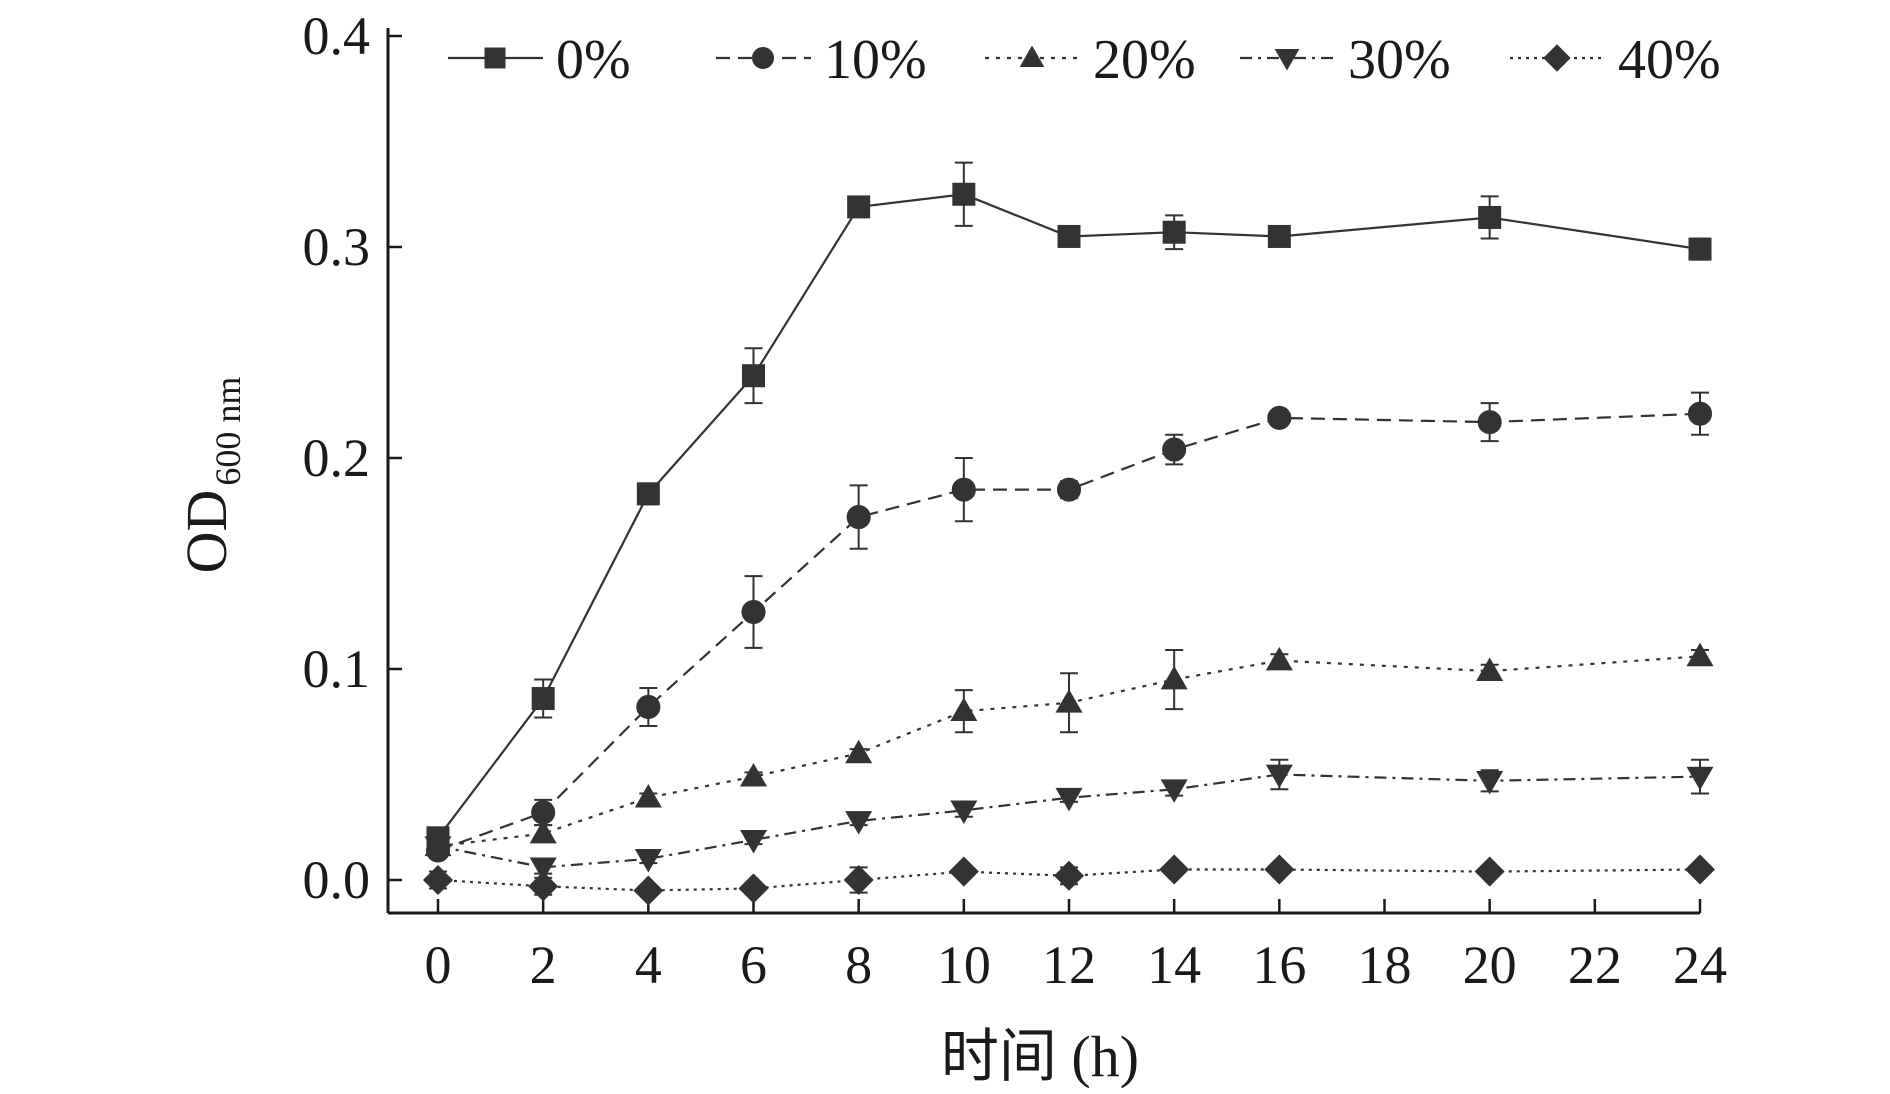 The width and height of the screenshot is (1890, 1094). I want to click on y-axis-label-subscript: 600 nm, so click(228, 431).